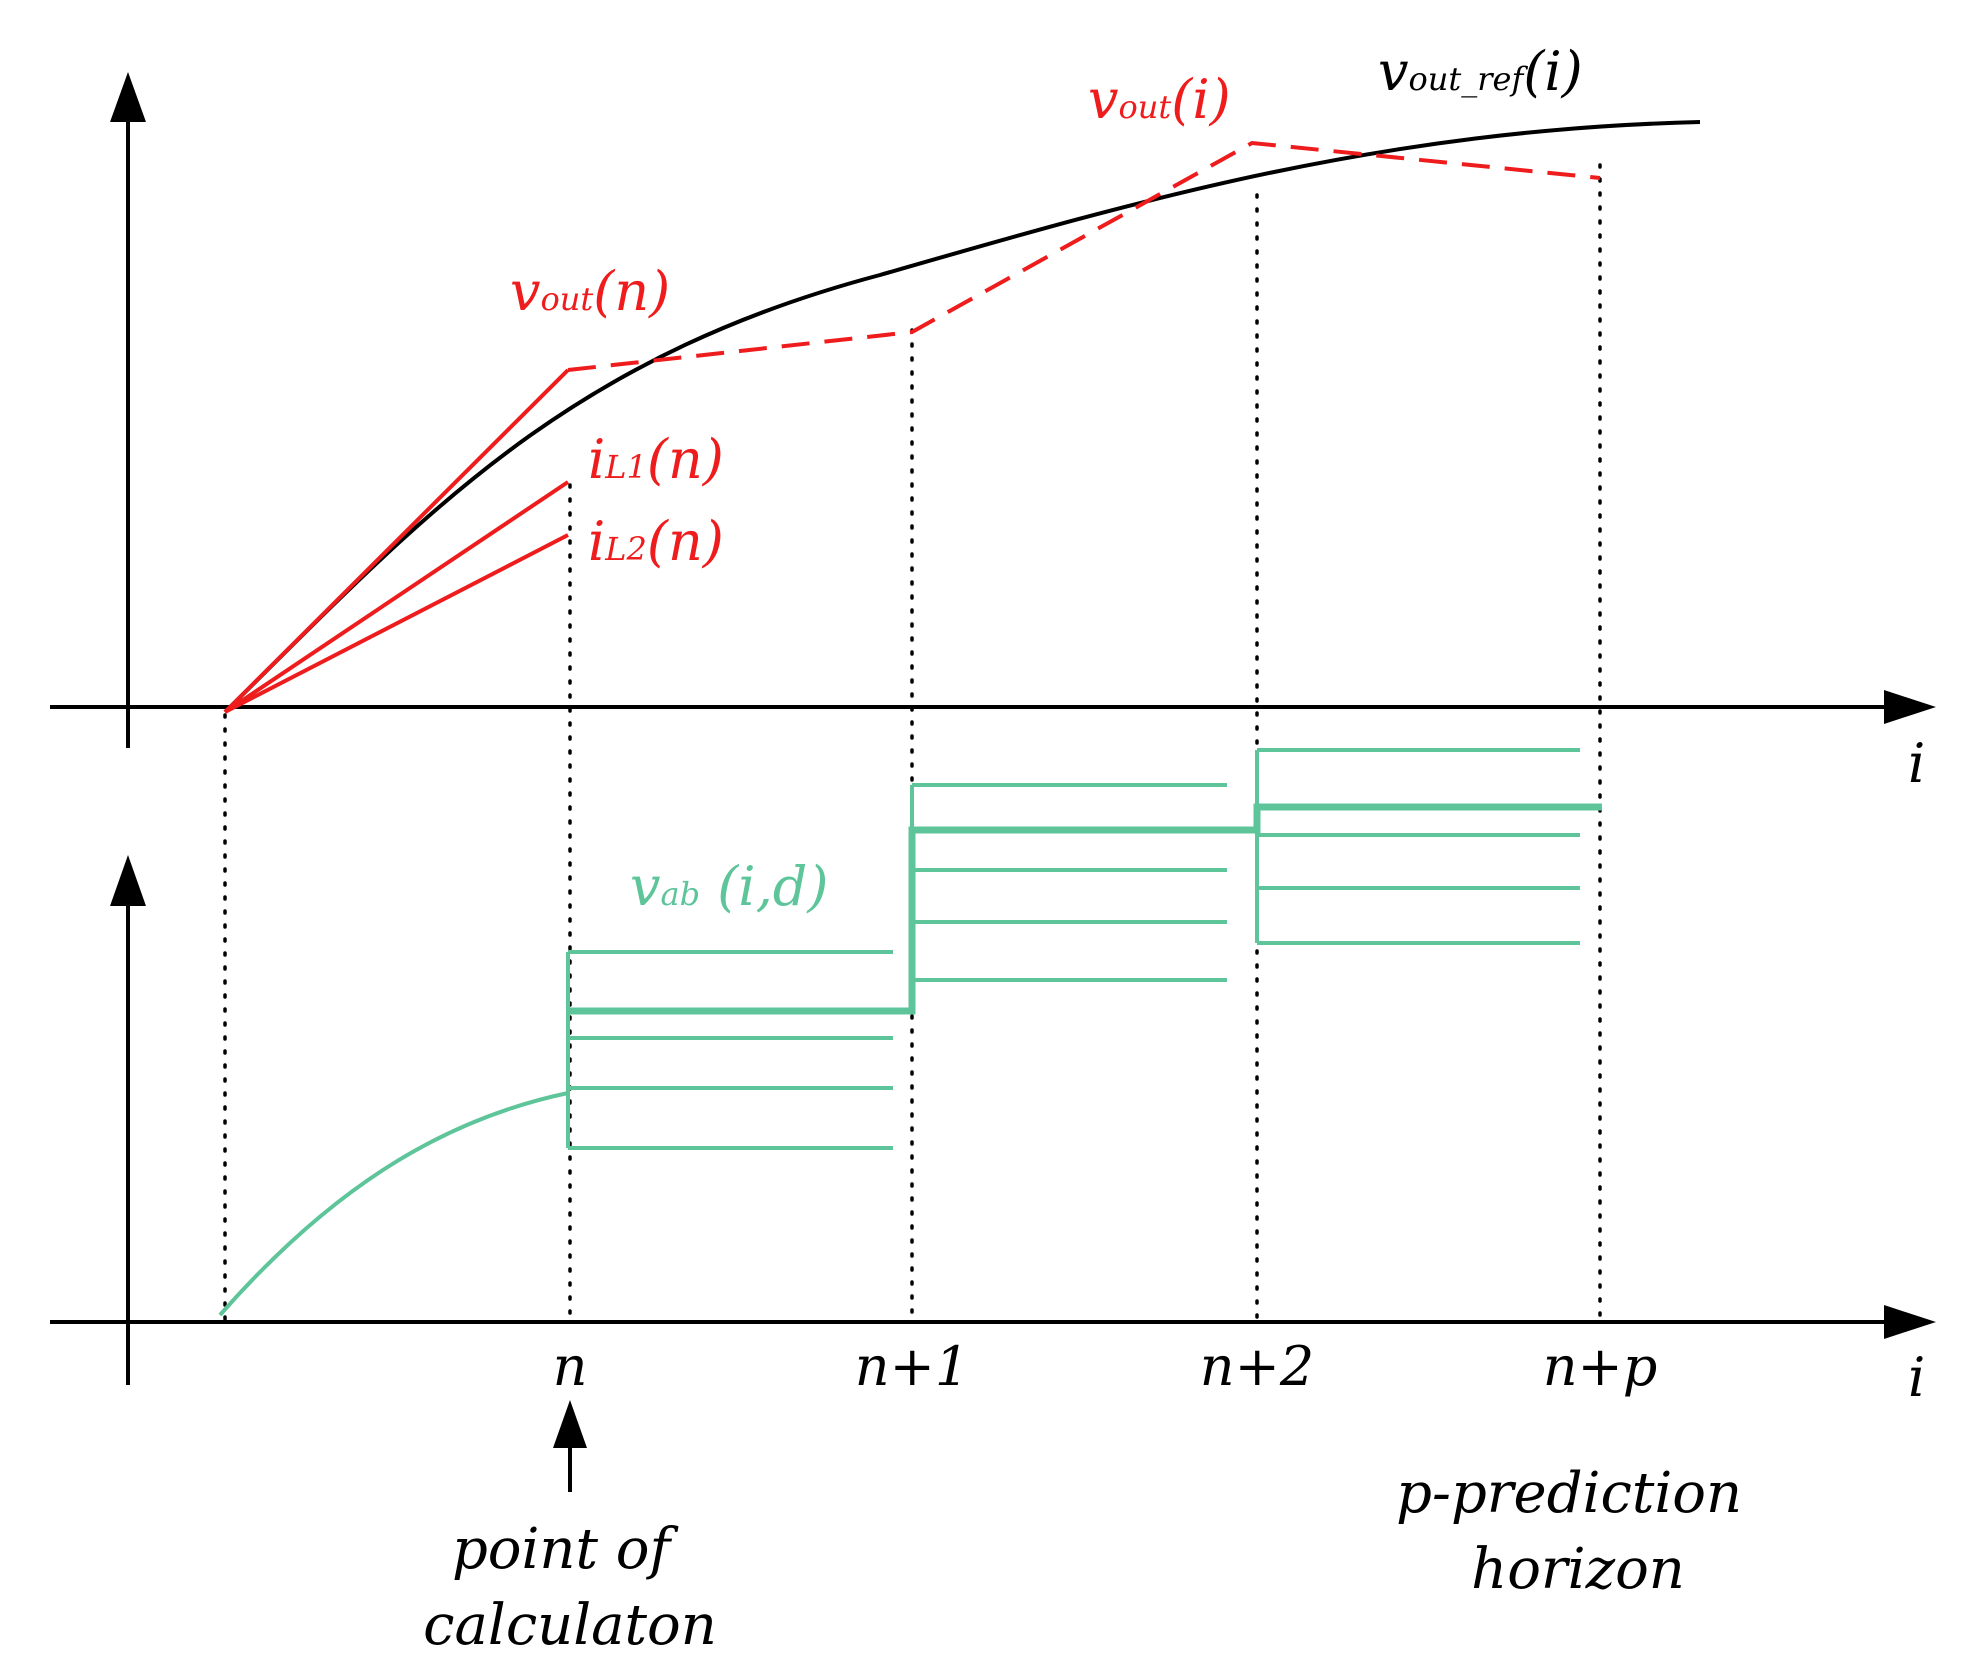 Image resolution: width=1968 pixels, height=1677 pixels. What do you see at coordinates (1916, 1377) in the screenshot?
I see `bottom-x-axis-label: i` at bounding box center [1916, 1377].